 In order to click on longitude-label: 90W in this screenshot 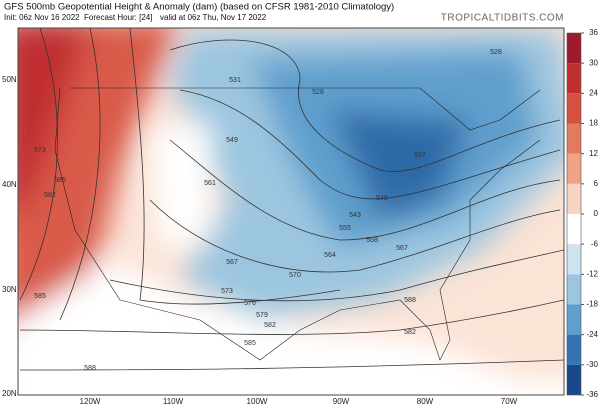, I will do `click(341, 401)`.